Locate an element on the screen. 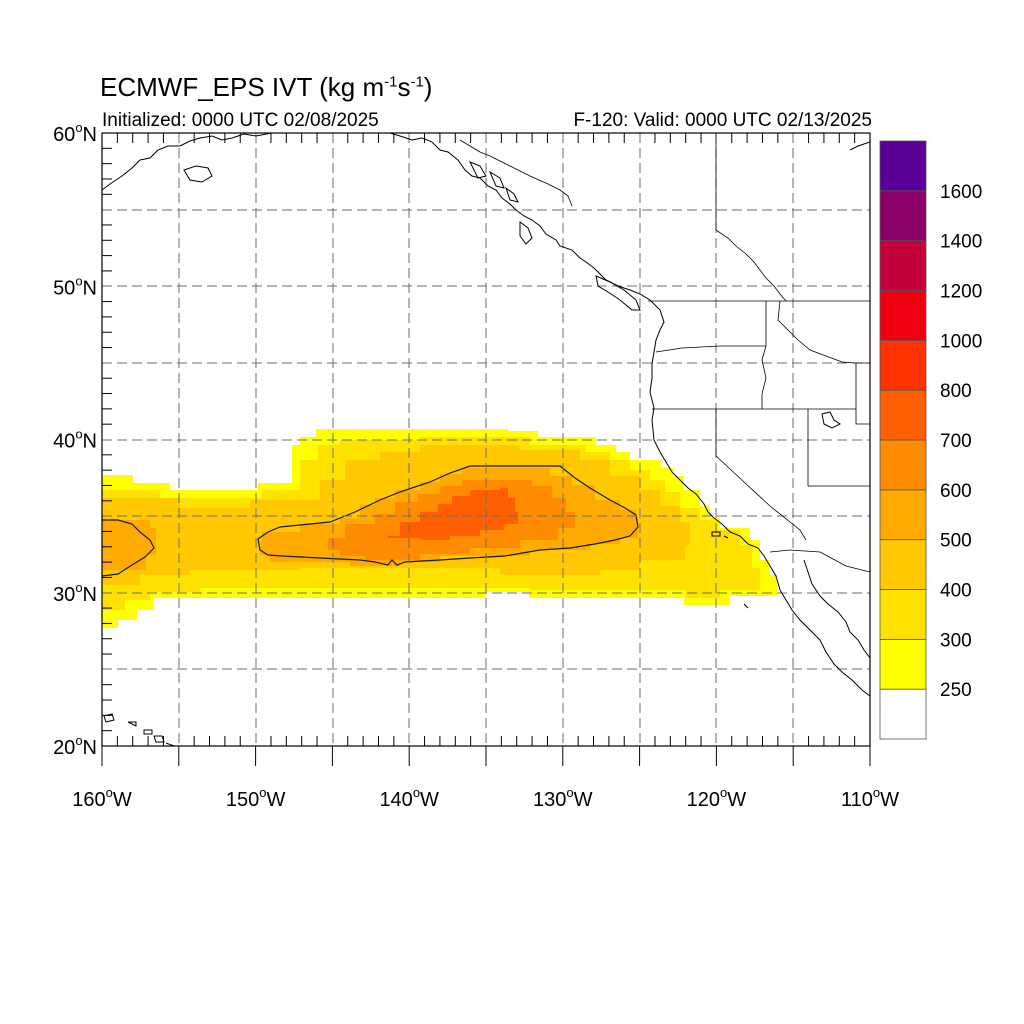  lon-label: 160oW is located at coordinates (102, 798).